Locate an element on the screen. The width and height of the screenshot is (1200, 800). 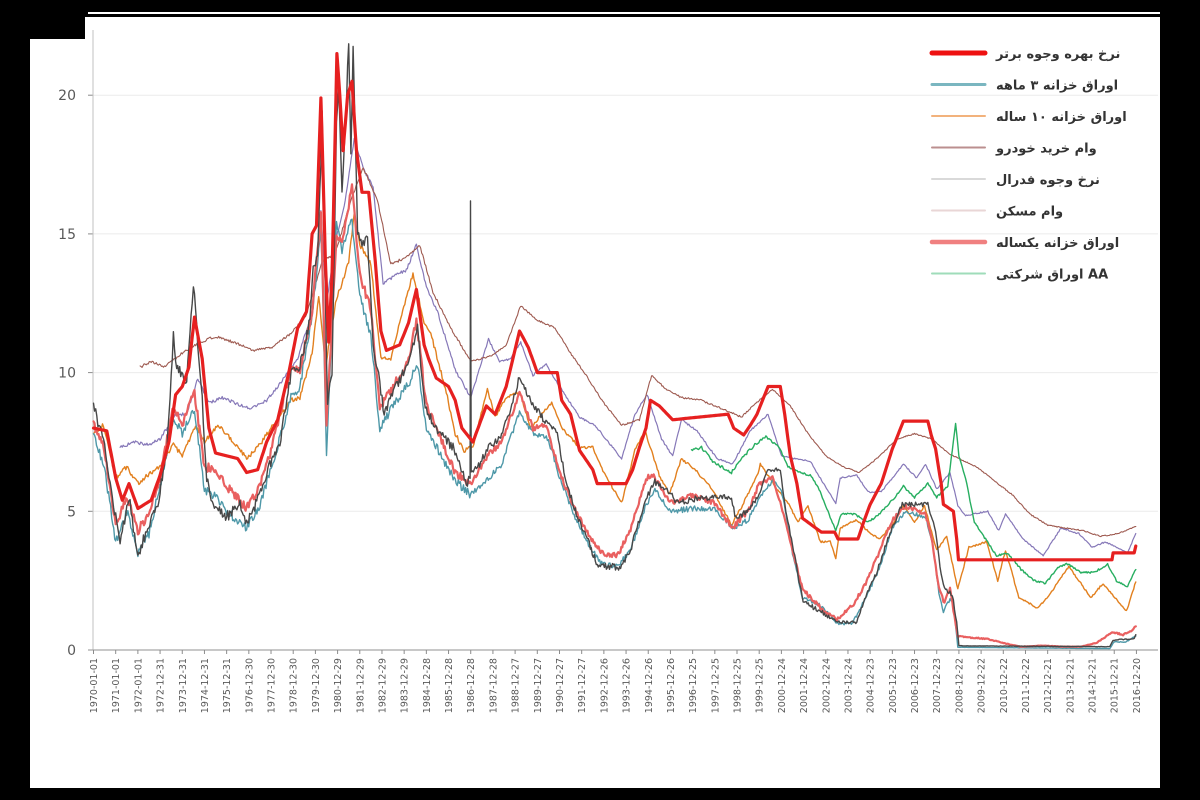
corporate-aa-line is located at coordinates (913, 505).